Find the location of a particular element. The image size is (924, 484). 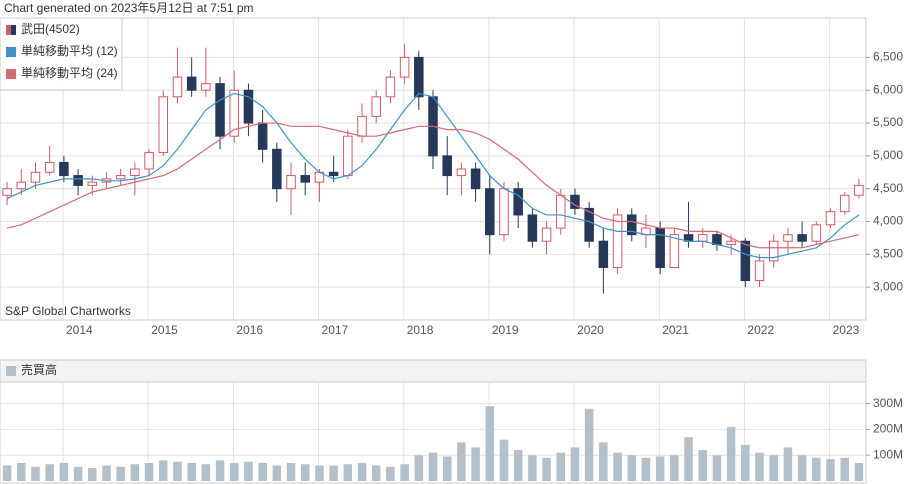

x-tick-label: 2020 is located at coordinates (590, 330).